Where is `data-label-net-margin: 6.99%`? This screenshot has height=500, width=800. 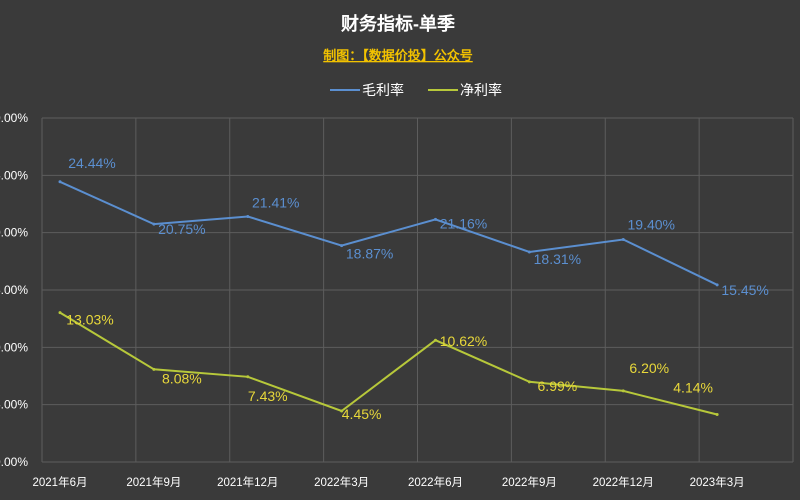
data-label-net-margin: 6.99% is located at coordinates (558, 386).